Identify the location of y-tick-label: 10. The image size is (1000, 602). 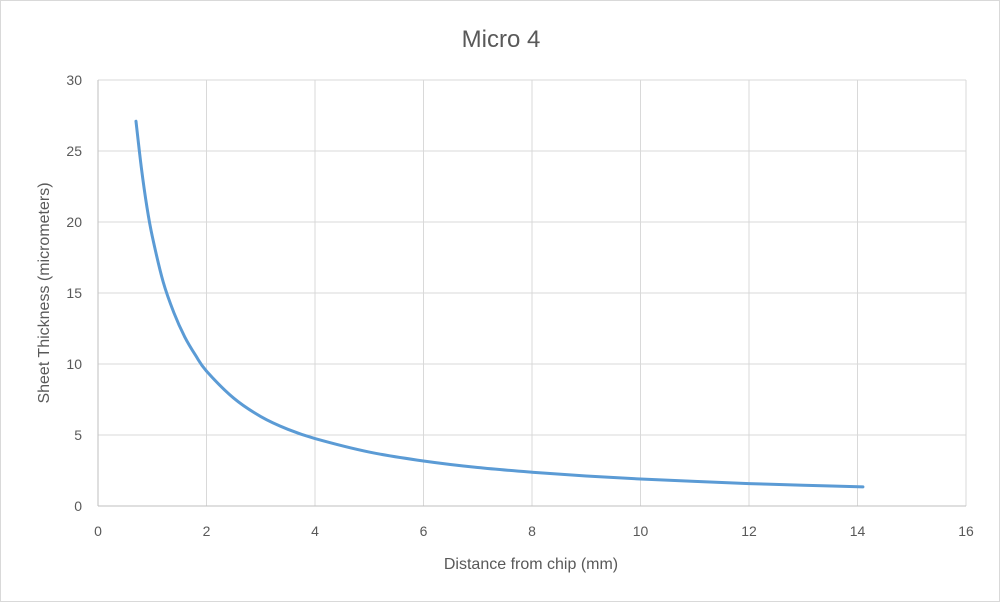
(74, 364).